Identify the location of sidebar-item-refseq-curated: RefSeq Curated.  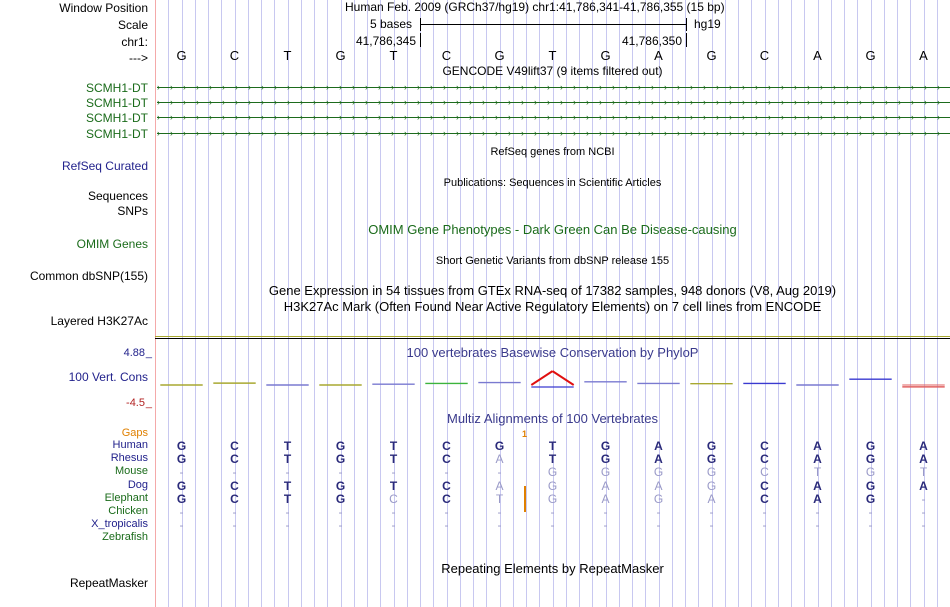
(104, 166).